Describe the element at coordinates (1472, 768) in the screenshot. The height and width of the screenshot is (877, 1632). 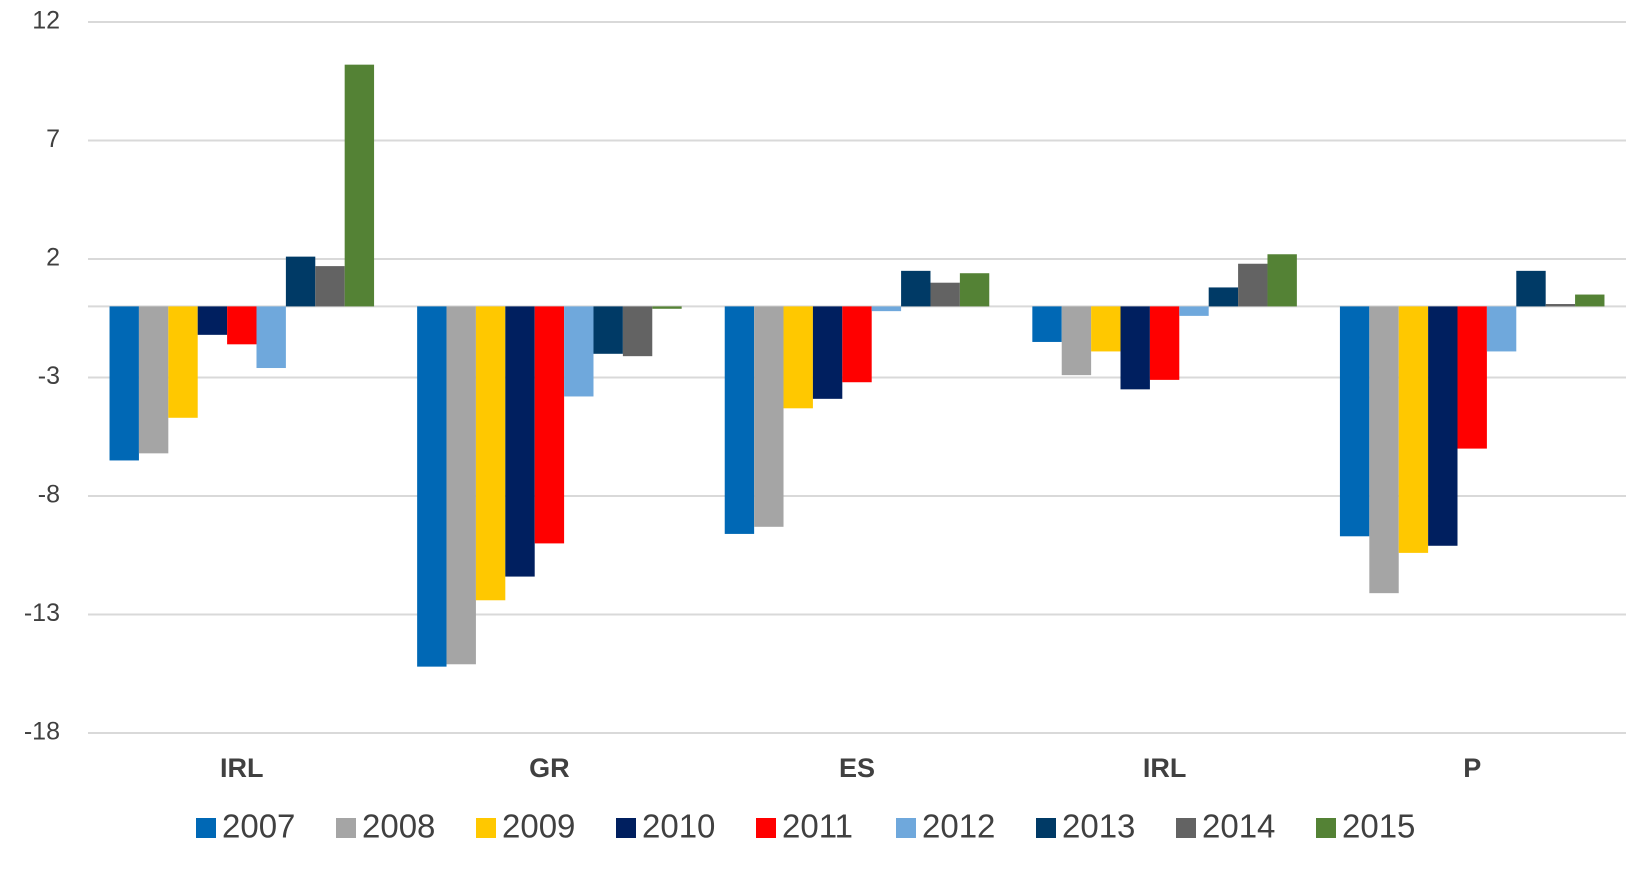
I see `x-tick-label: P` at that location.